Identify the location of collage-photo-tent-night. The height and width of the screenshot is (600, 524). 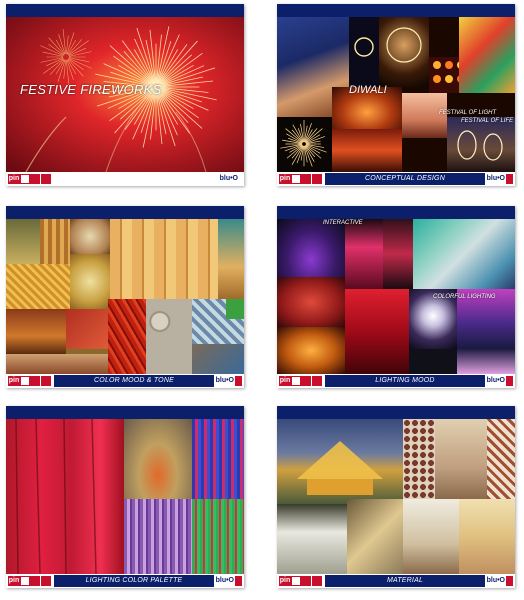
(340, 461).